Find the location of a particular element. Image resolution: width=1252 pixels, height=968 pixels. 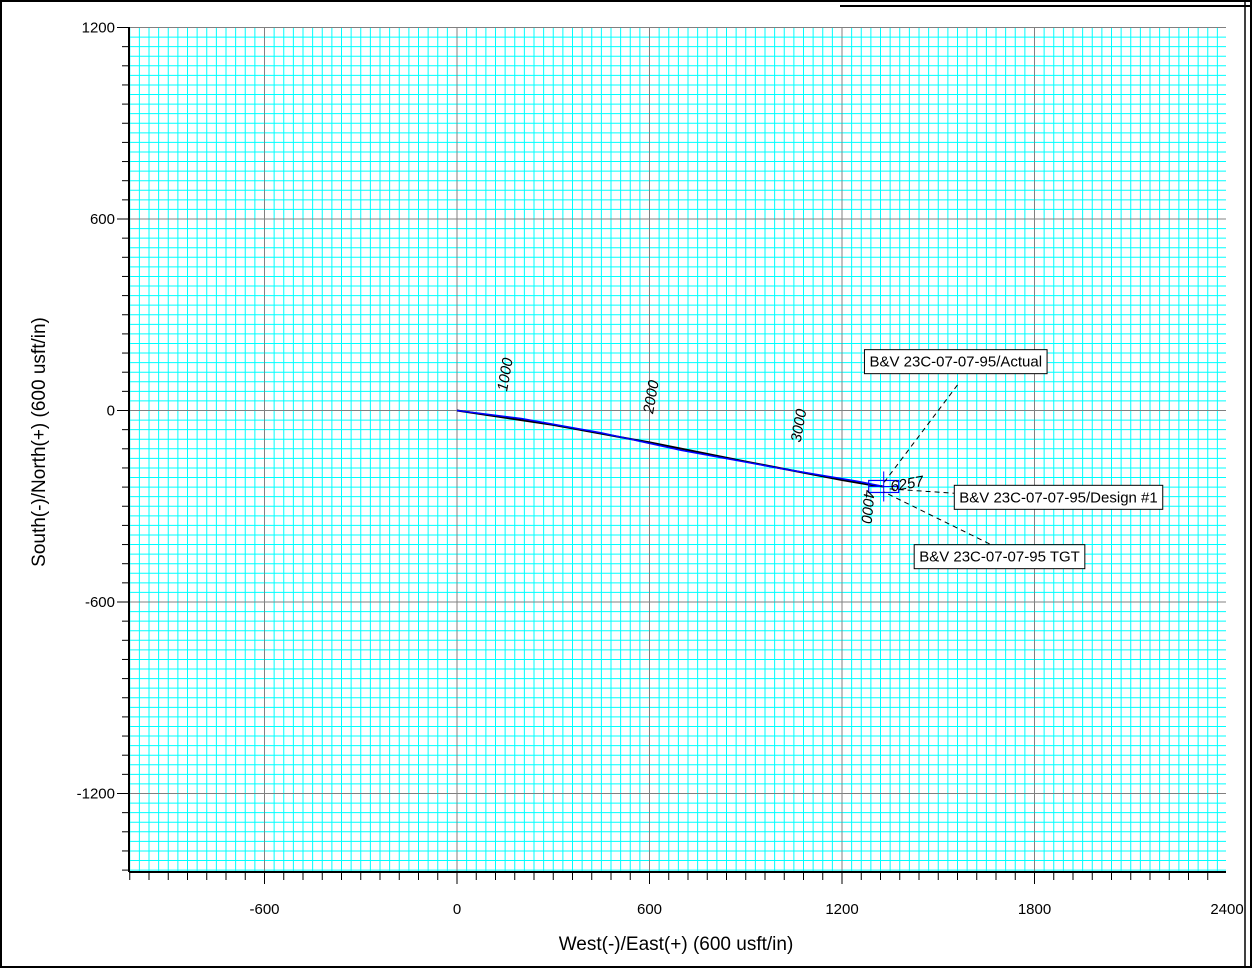

y-tick-label: 0 is located at coordinates (111, 411).